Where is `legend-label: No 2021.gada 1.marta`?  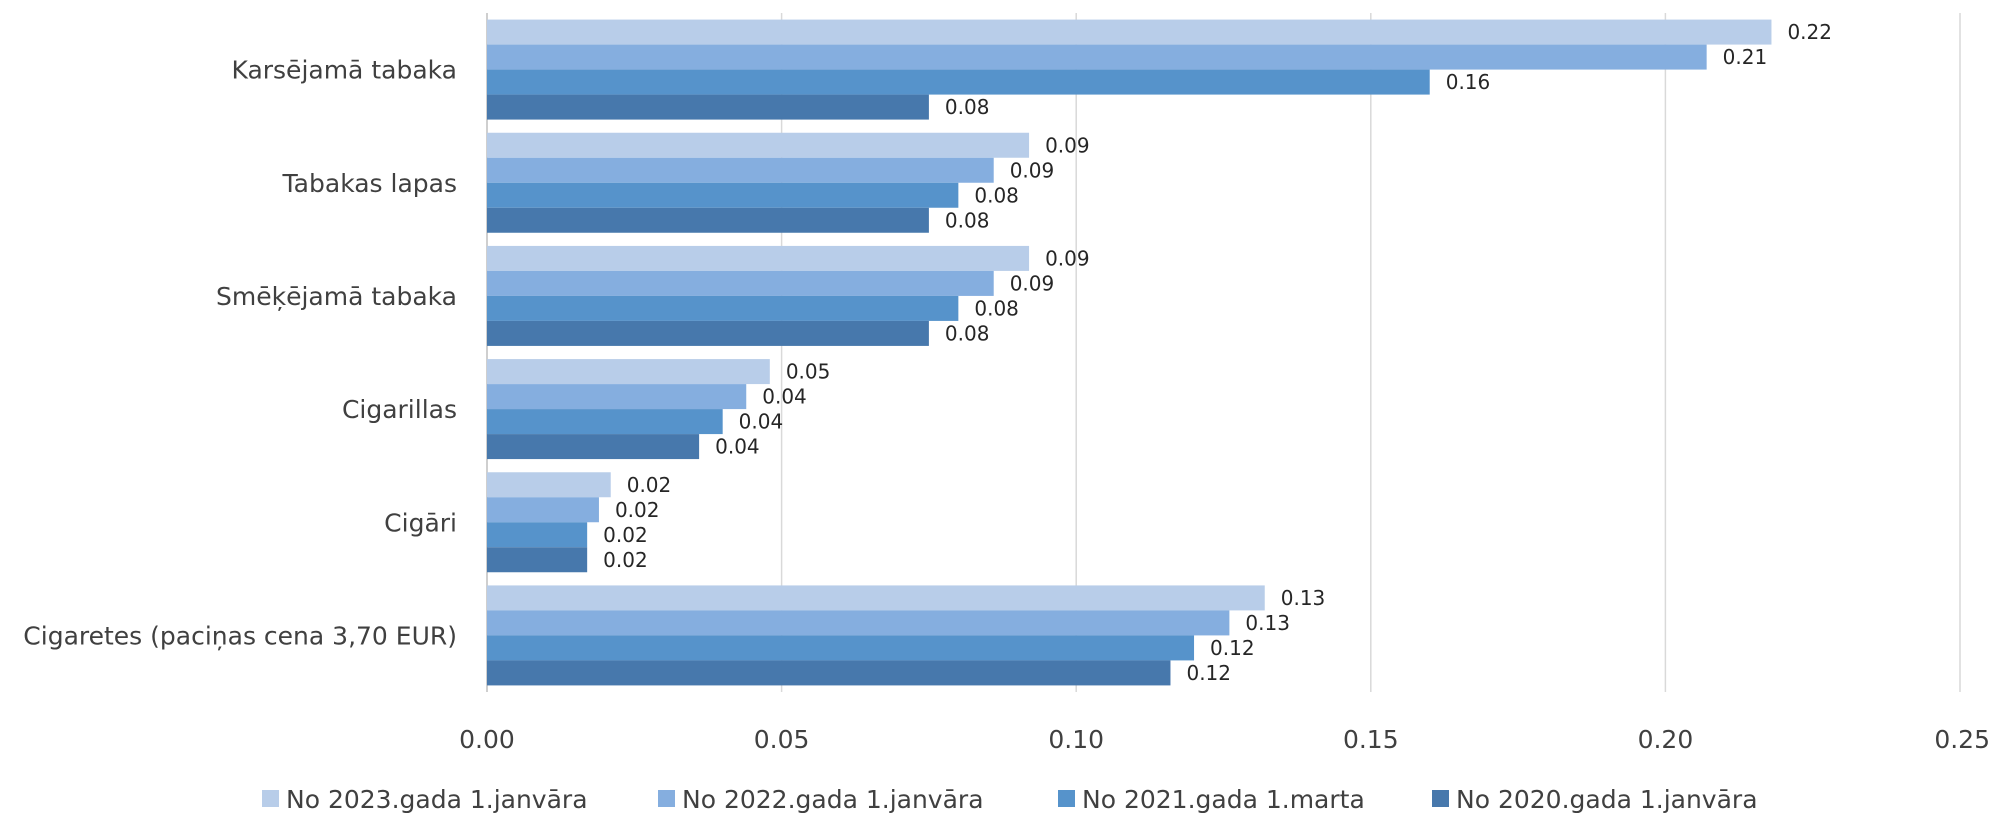
legend-label: No 2021.gada 1.marta is located at coordinates (1223, 799).